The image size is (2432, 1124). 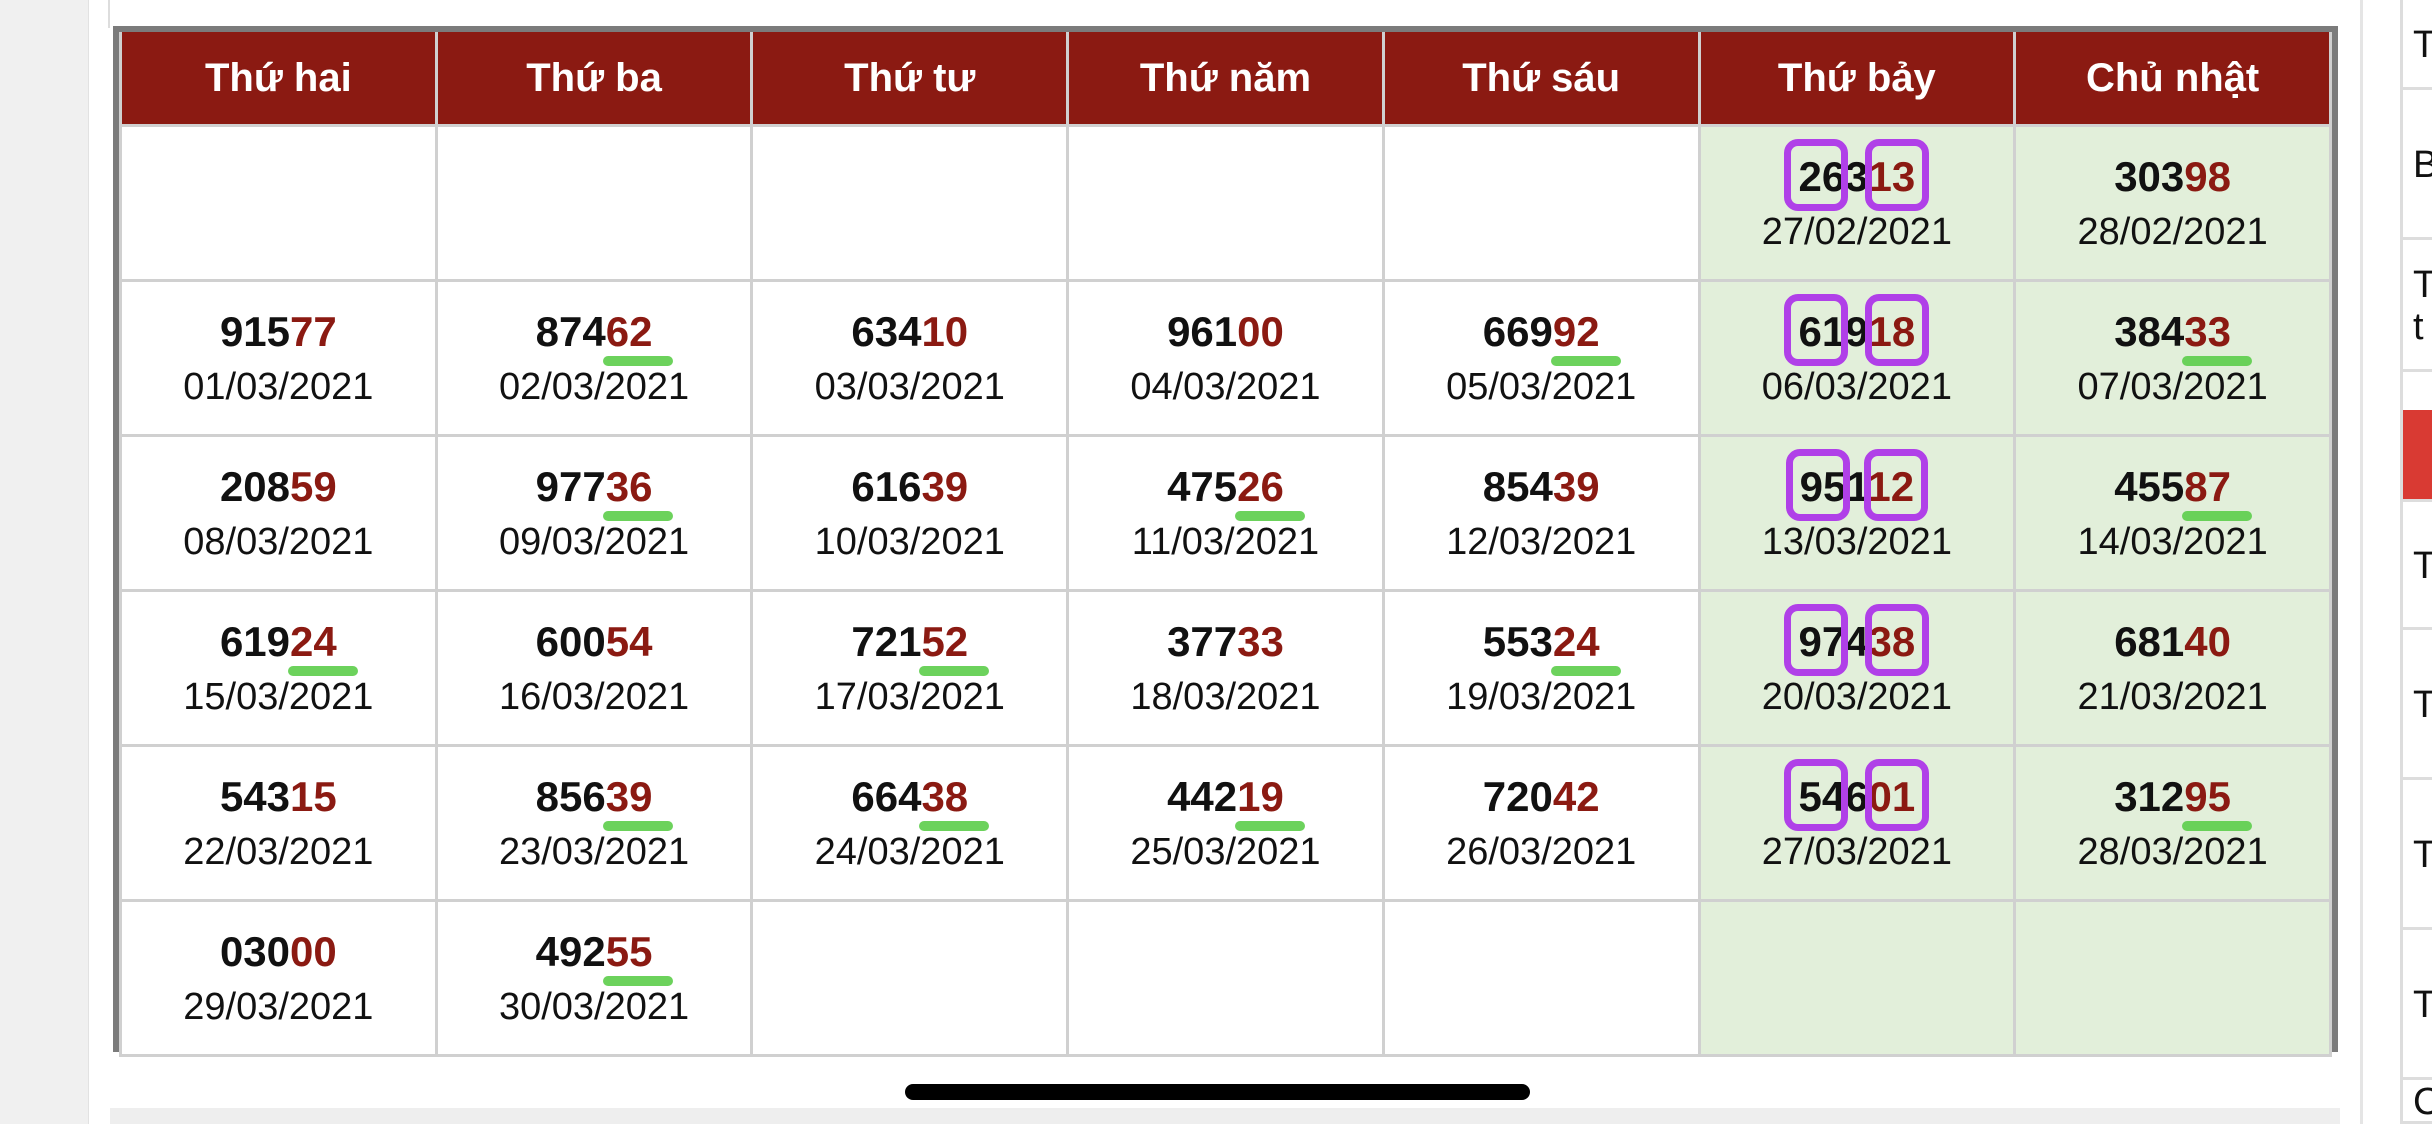 What do you see at coordinates (313, 951) in the screenshot?
I see `number-last-two-digits: 00` at bounding box center [313, 951].